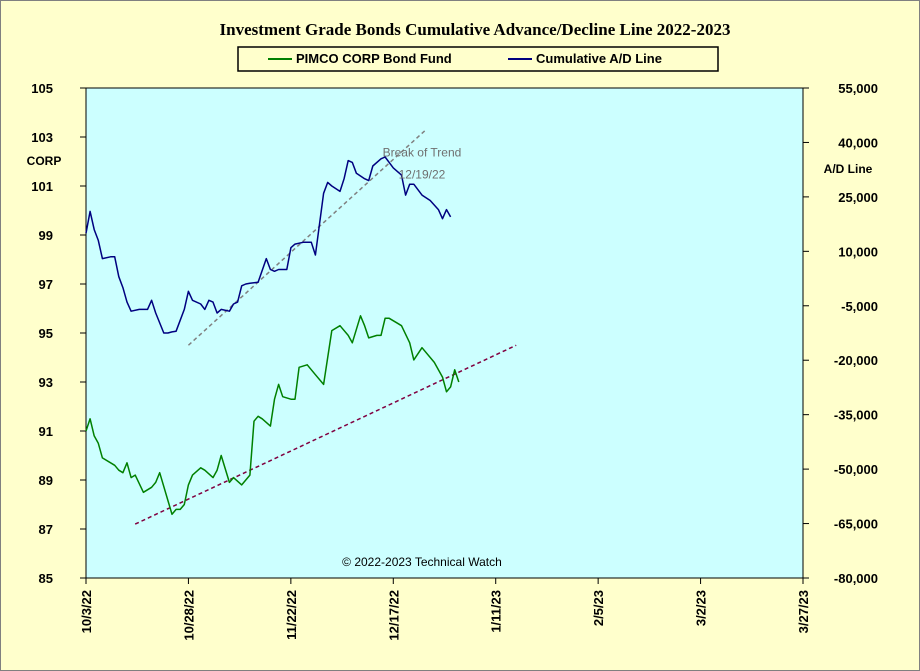  I want to click on x-tick-label: 1/11/23, so click(496, 611).